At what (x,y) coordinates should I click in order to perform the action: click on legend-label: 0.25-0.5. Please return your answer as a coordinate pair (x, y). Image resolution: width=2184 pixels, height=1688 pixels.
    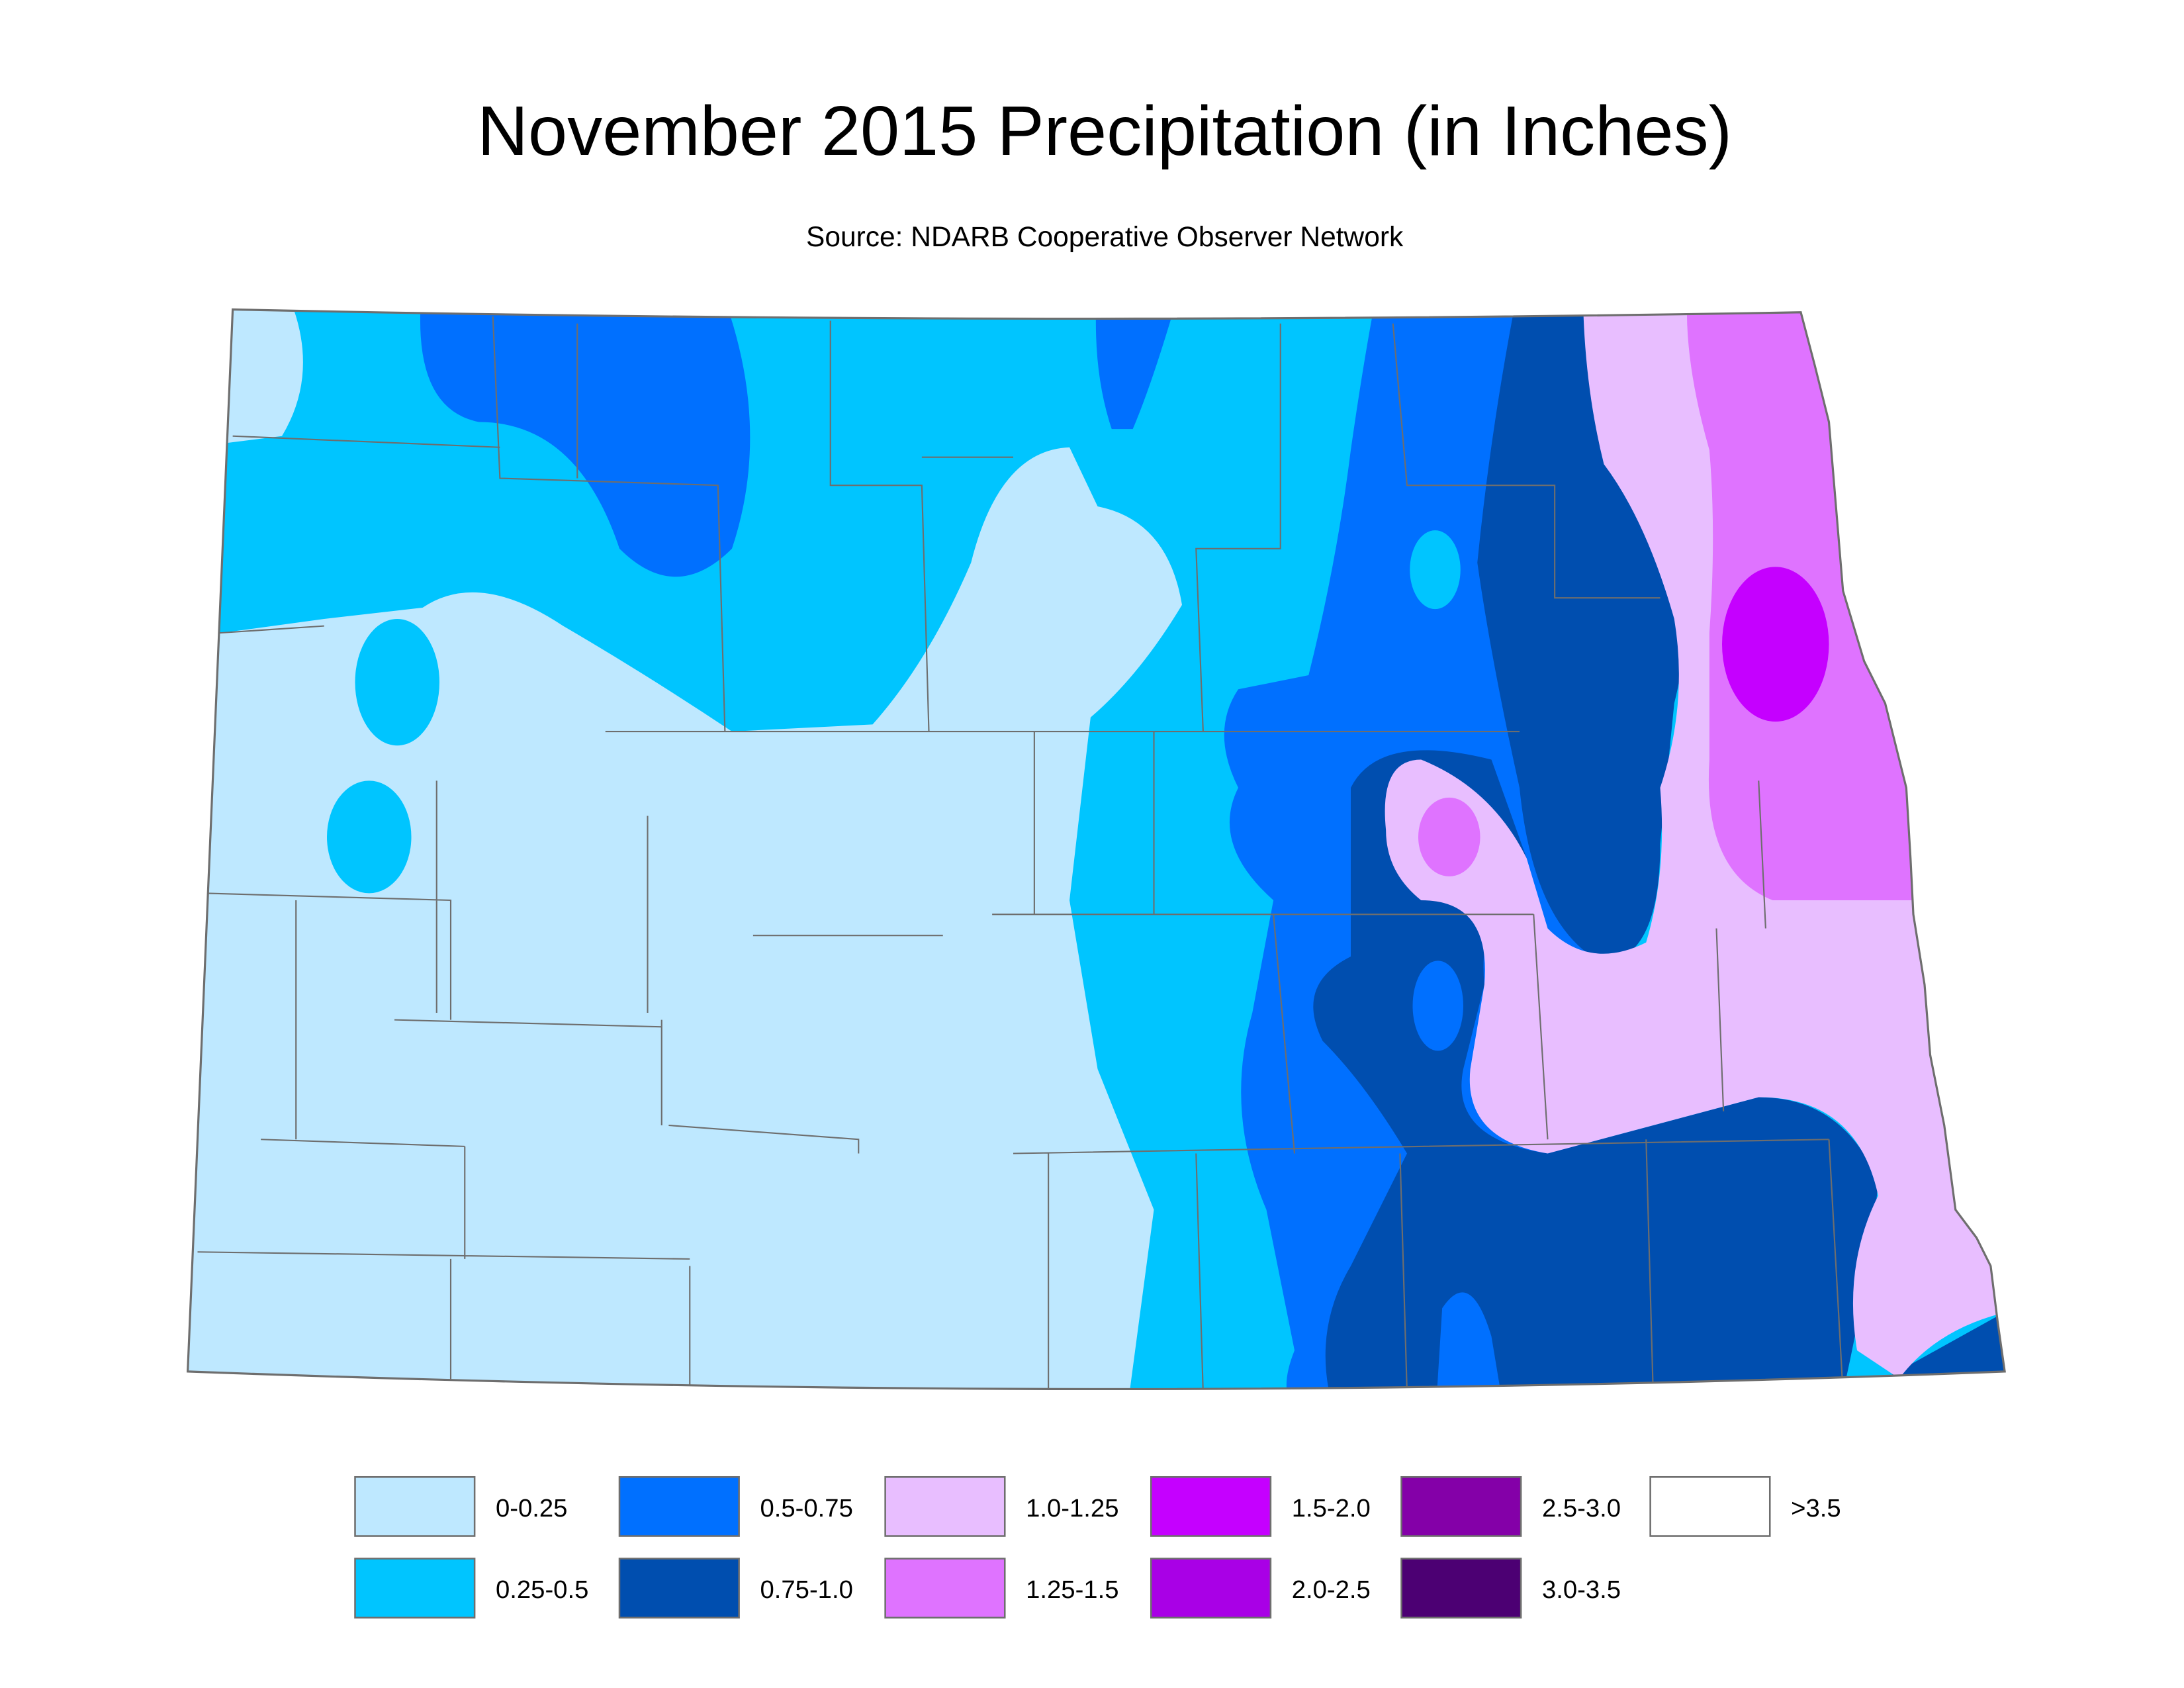
    Looking at the image, I should click on (542, 1589).